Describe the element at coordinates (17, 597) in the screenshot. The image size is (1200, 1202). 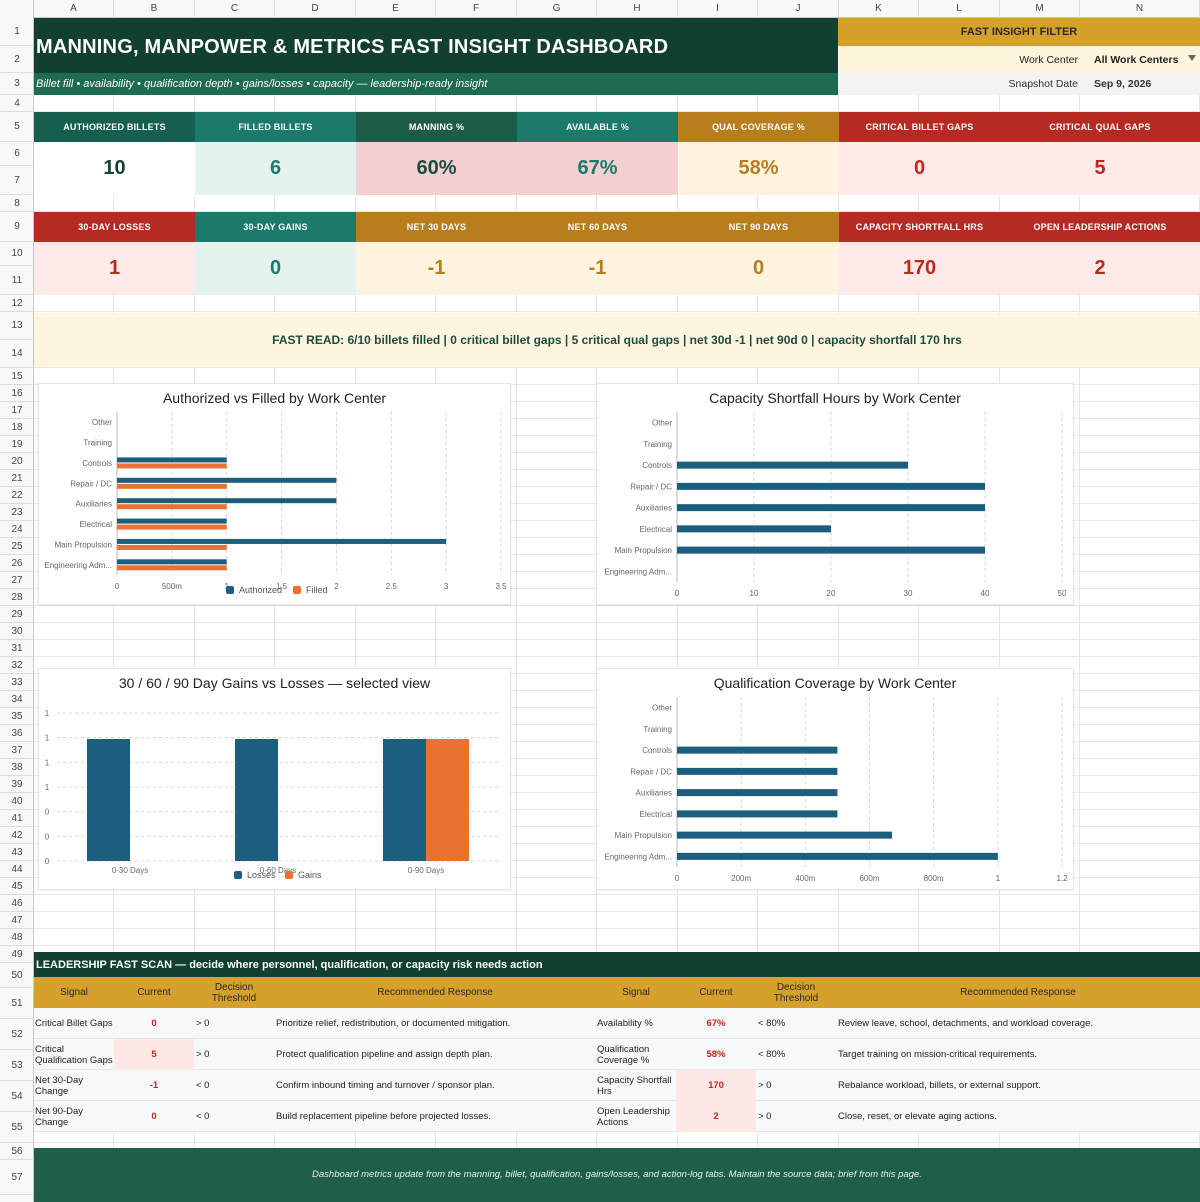
I see `row-header: 28` at that location.